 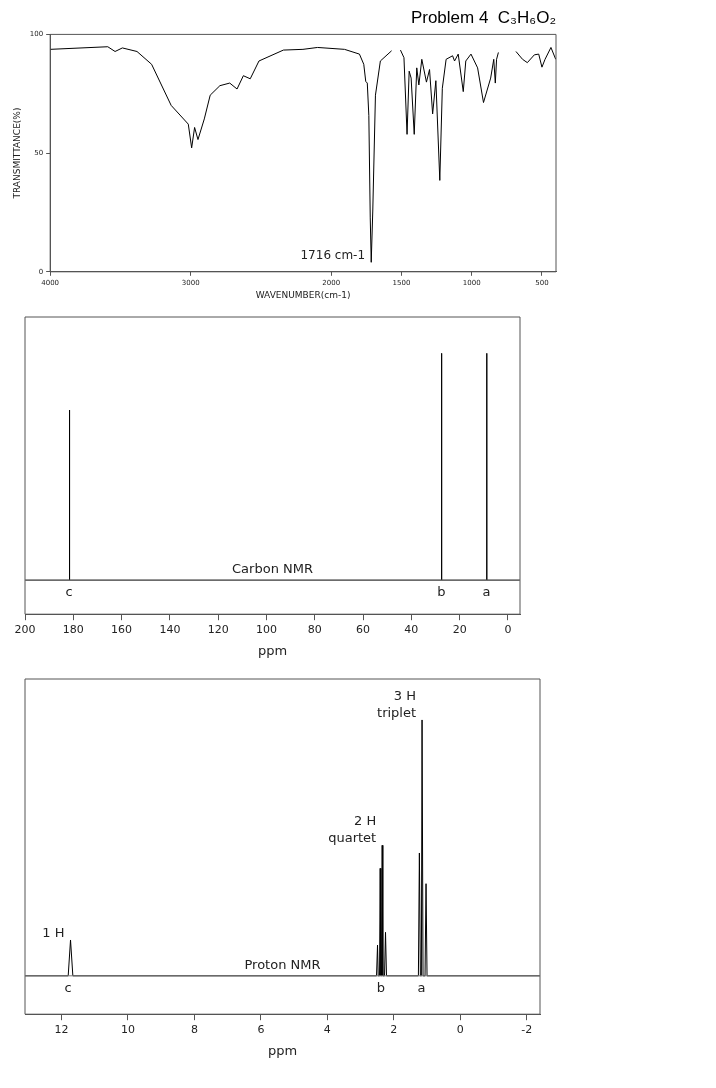 What do you see at coordinates (25, 629) in the screenshot?
I see `x-tick-label: 200` at bounding box center [25, 629].